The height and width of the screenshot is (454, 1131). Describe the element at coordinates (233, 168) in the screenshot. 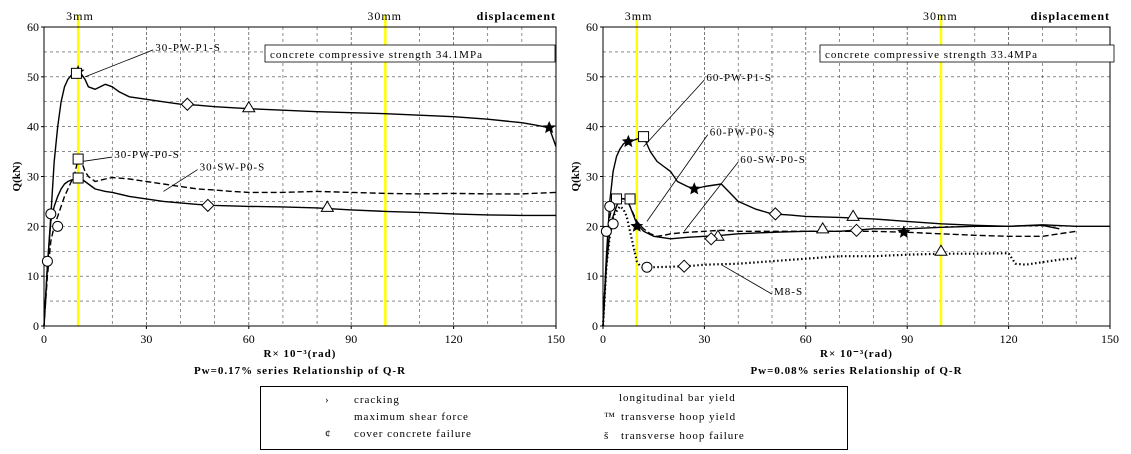

I see `callout-label-30-sw-p0-s: 30-SW-P0-S` at that location.